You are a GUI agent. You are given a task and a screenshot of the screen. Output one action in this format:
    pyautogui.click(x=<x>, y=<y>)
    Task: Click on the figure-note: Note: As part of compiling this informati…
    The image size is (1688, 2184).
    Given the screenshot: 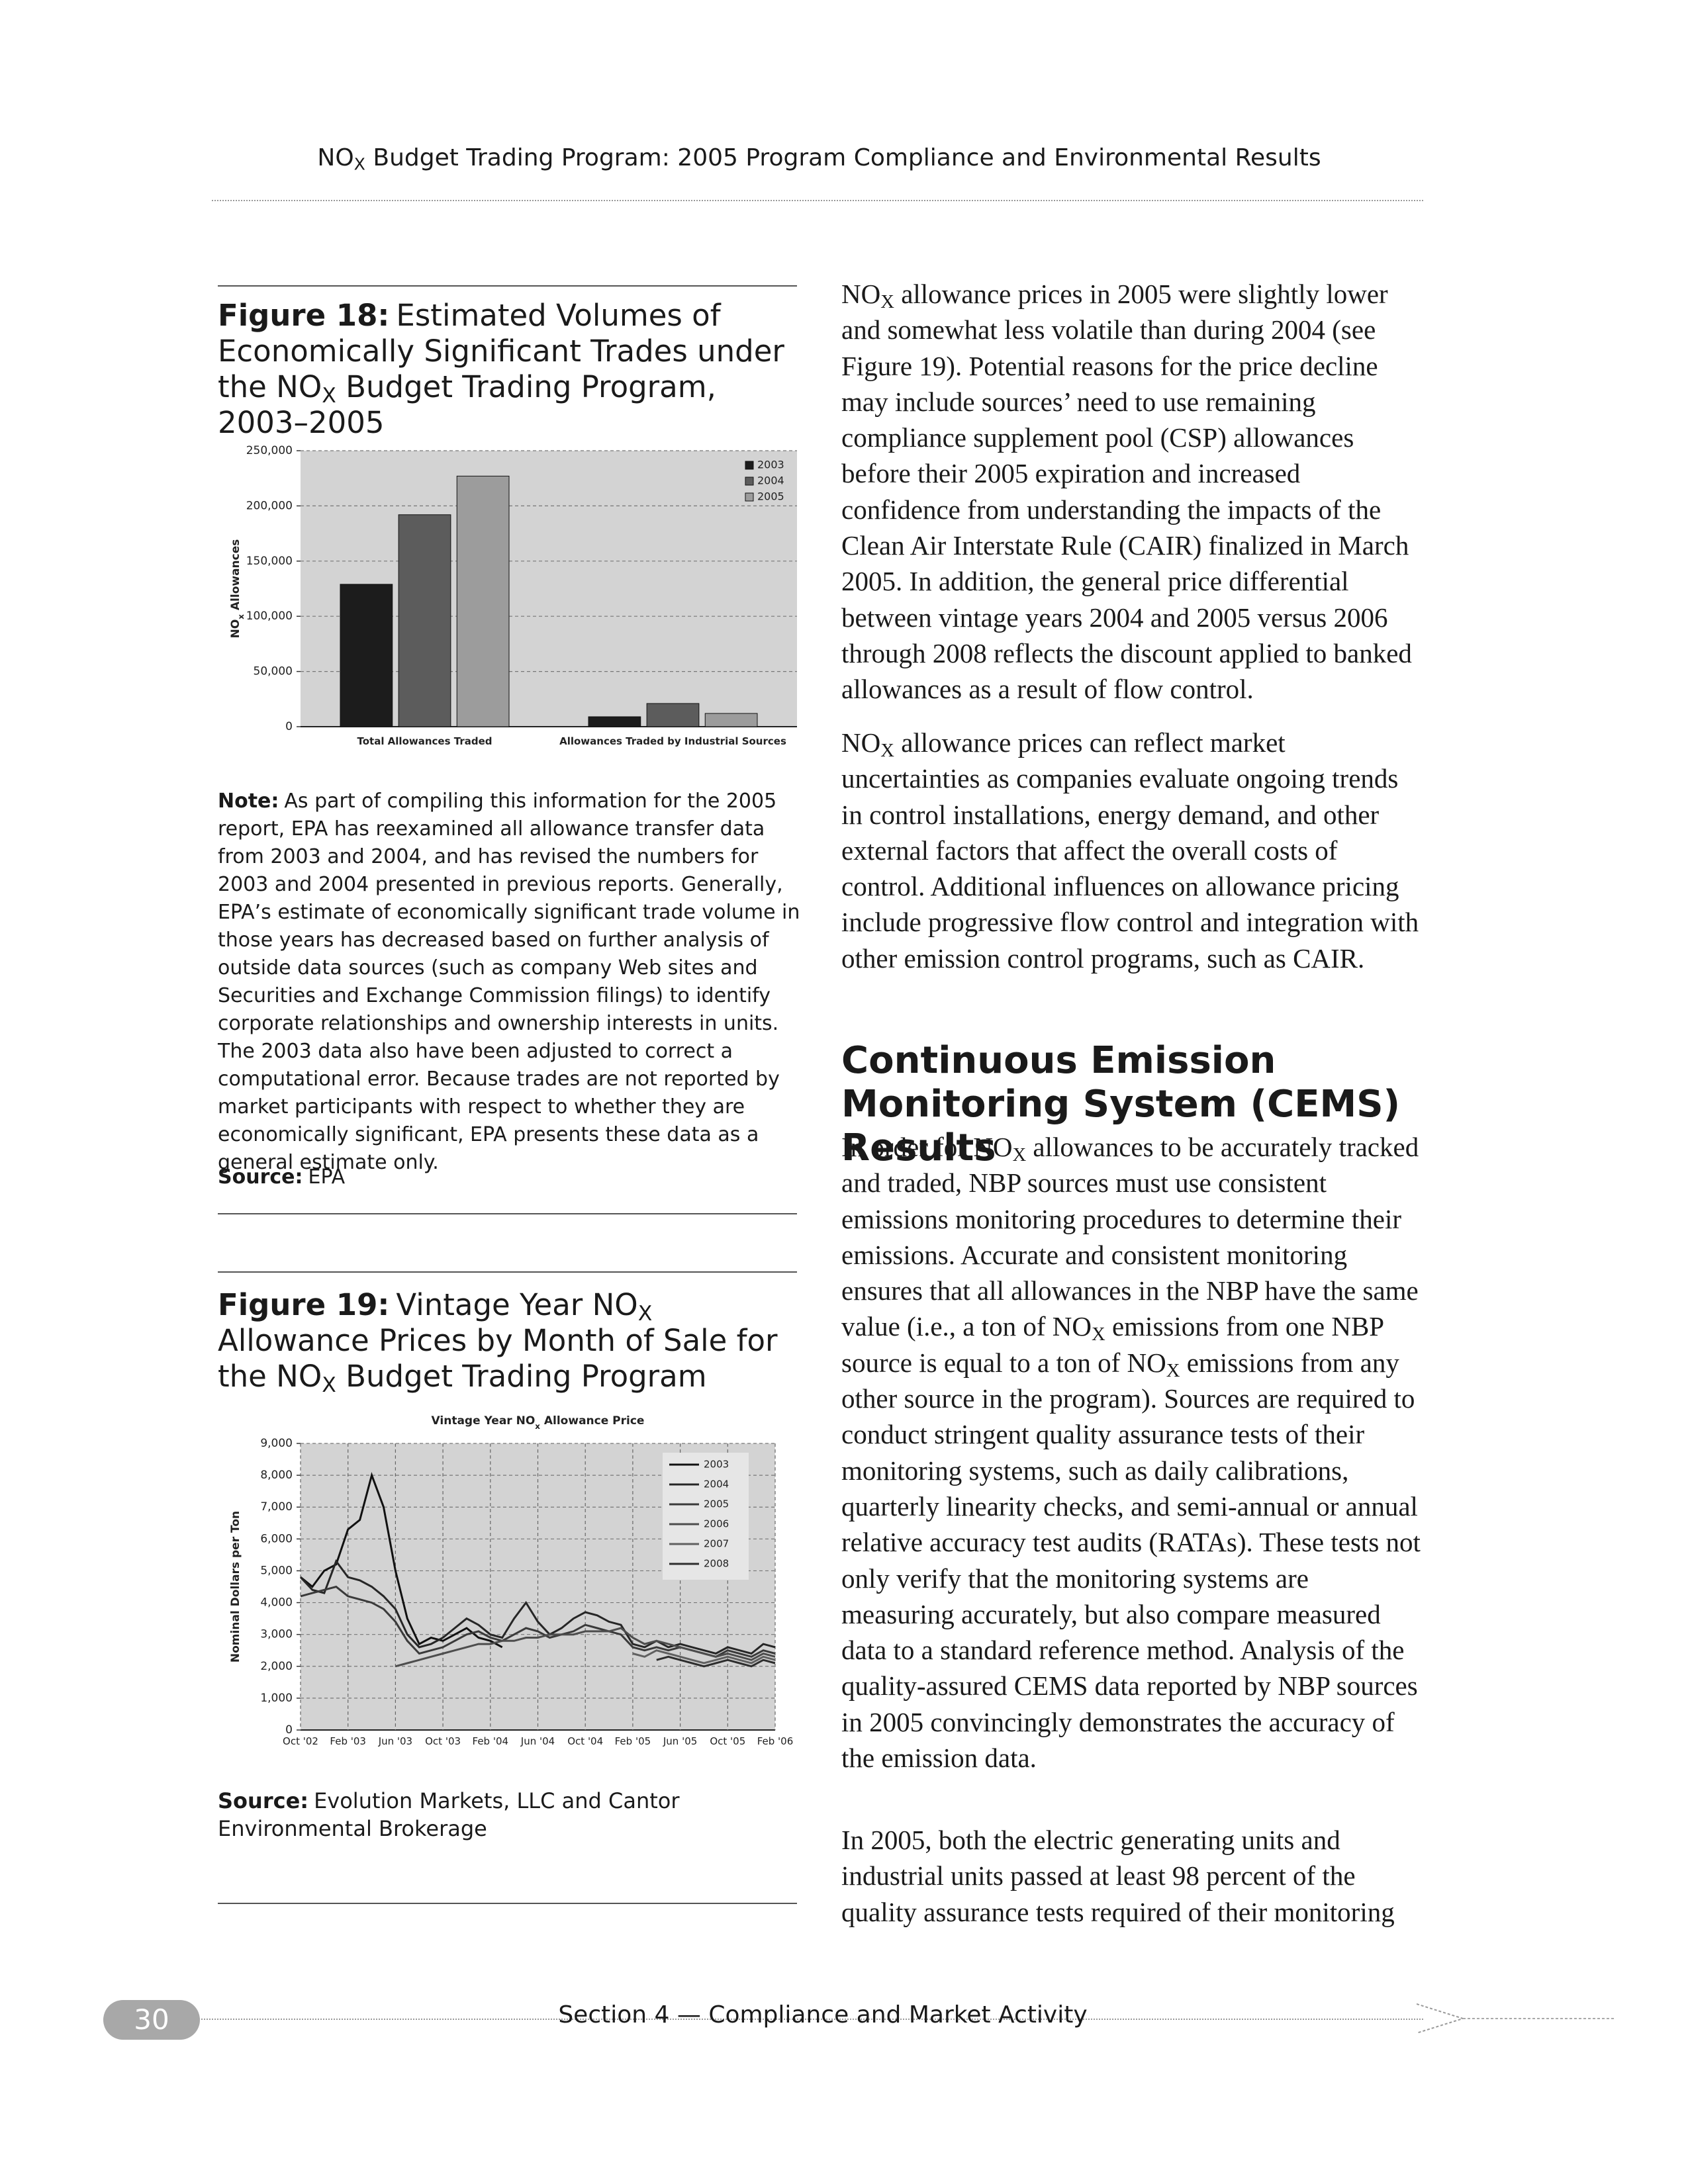 What is the action you would take?
    pyautogui.click(x=509, y=983)
    